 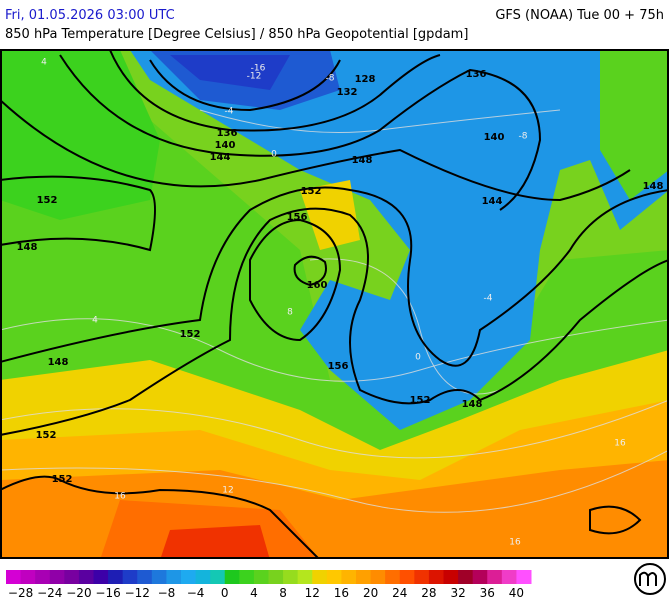 I want to click on colorbar-label: 4, so click(x=254, y=593).